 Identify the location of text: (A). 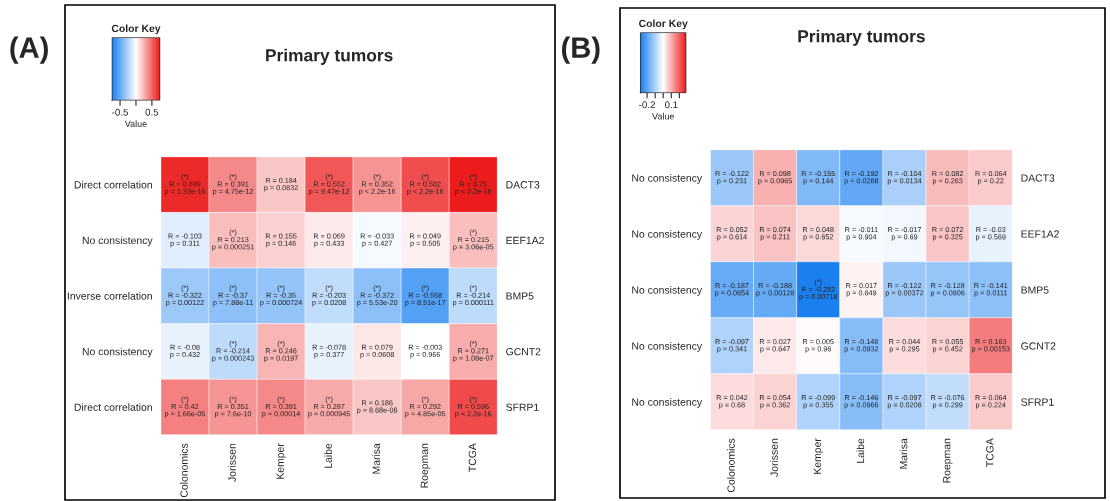
(29, 50).